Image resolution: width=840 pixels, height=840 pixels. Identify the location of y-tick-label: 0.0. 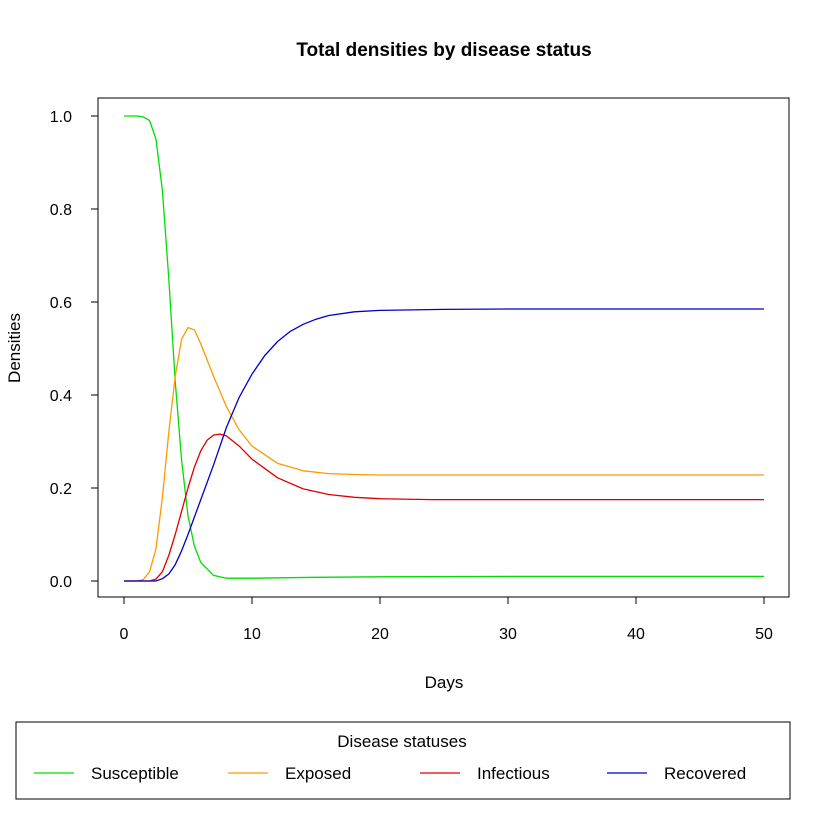
(61, 582).